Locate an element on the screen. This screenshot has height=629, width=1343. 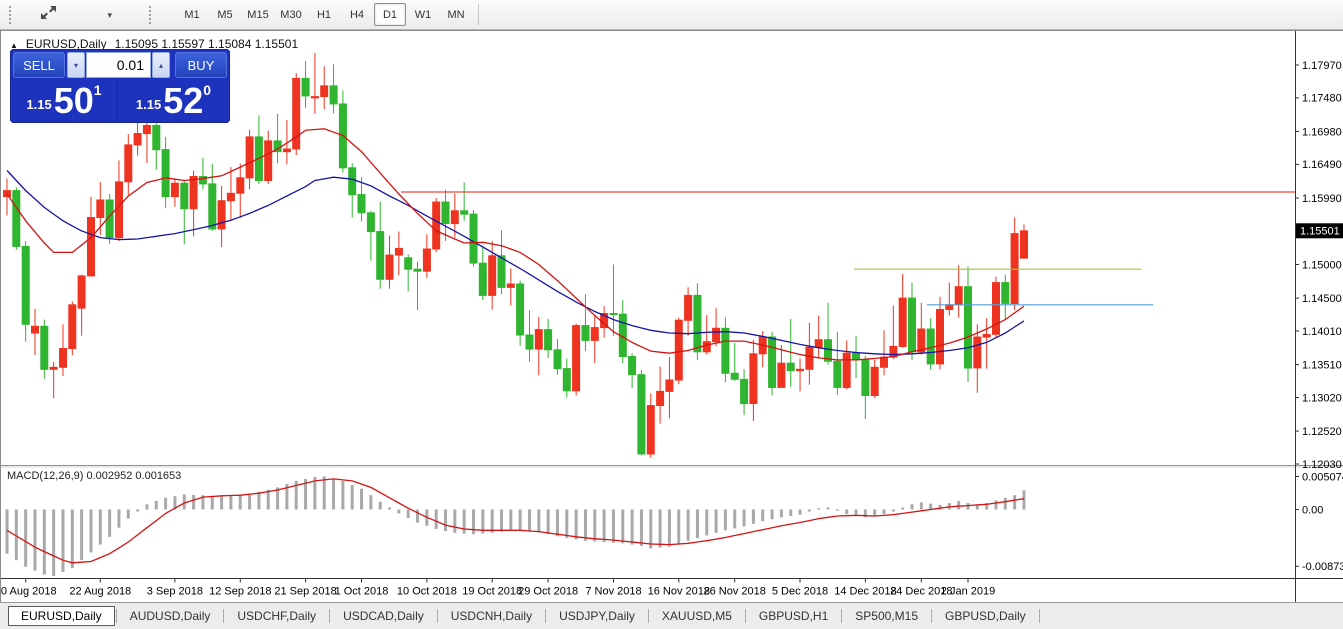
timeframe-button-m1: M1 is located at coordinates (192, 14).